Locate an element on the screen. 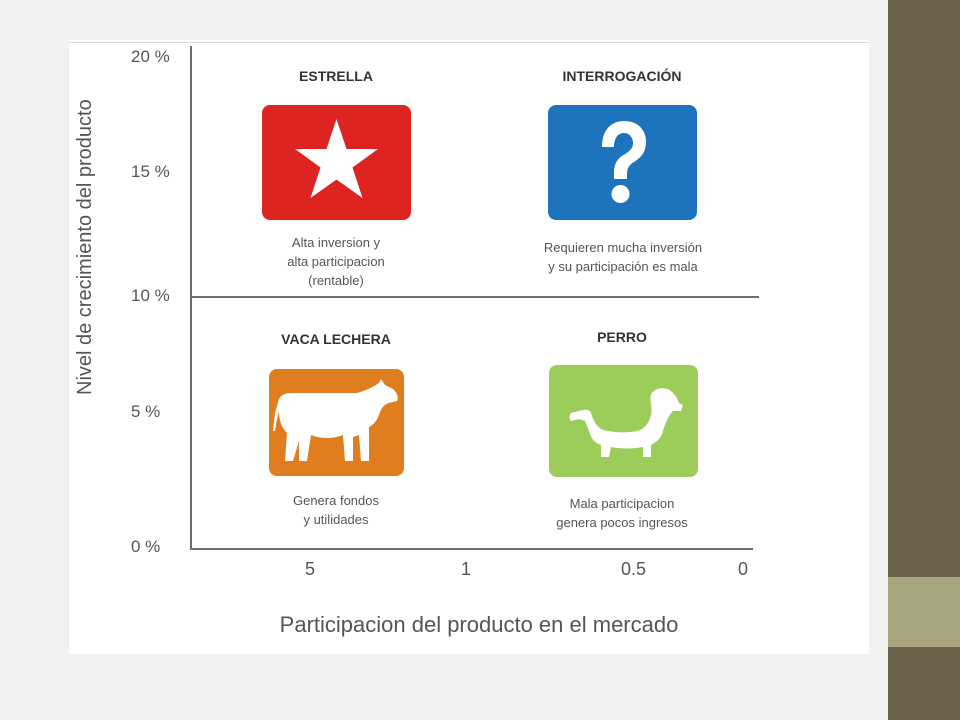  slide-side-bar-top is located at coordinates (924, 288).